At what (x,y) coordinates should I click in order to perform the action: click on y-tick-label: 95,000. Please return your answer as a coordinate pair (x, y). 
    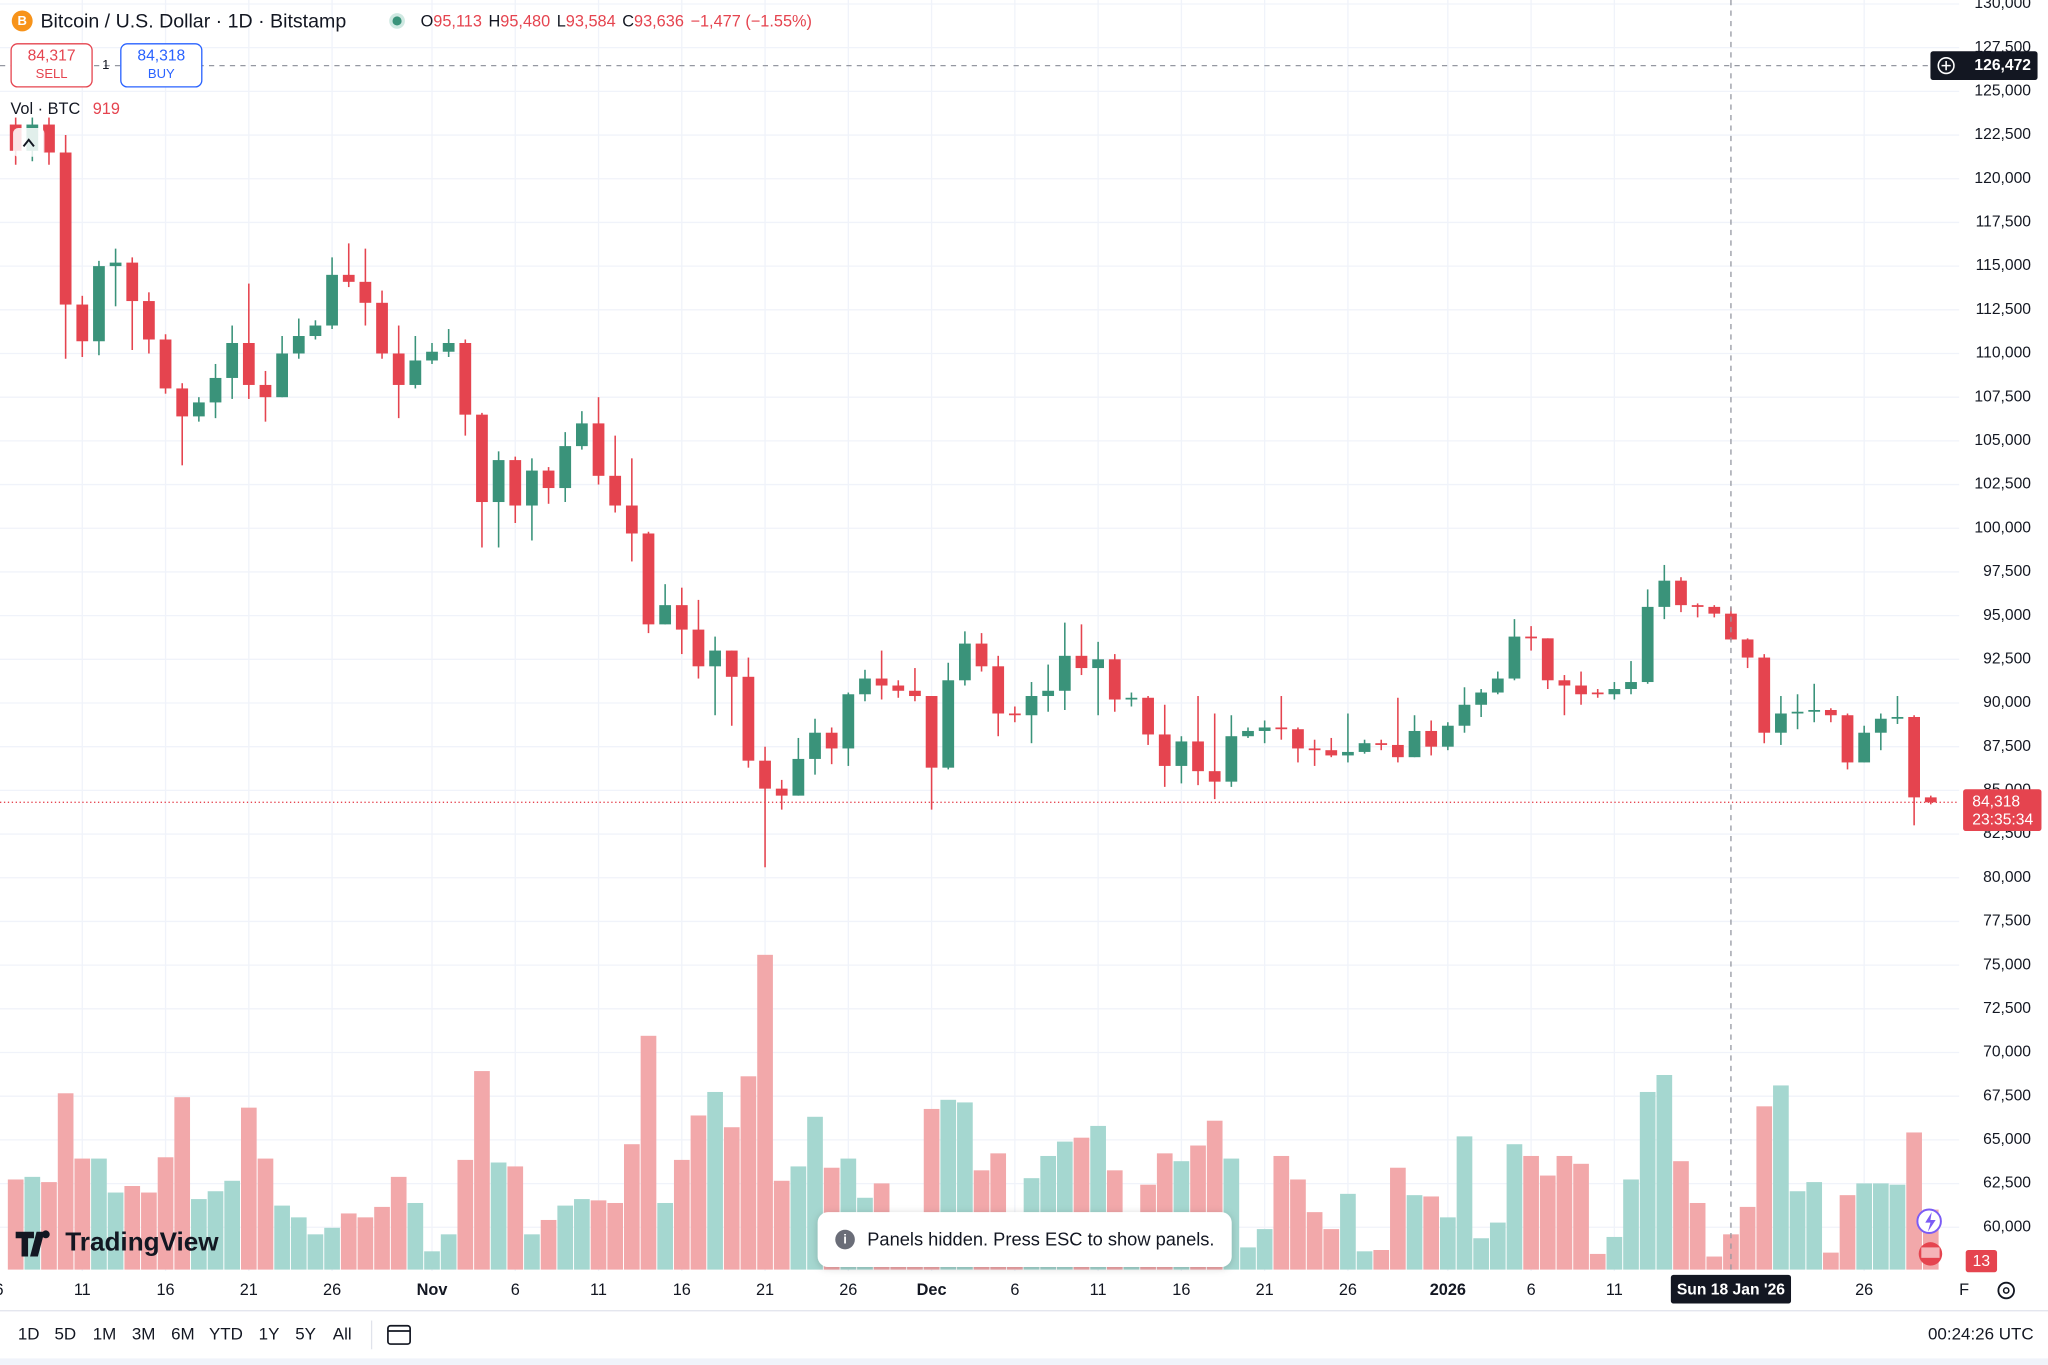
    Looking at the image, I should click on (2007, 615).